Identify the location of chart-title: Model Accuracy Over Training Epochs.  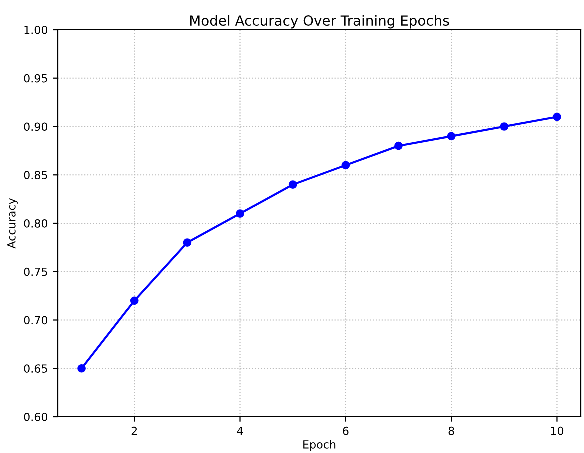
(320, 22).